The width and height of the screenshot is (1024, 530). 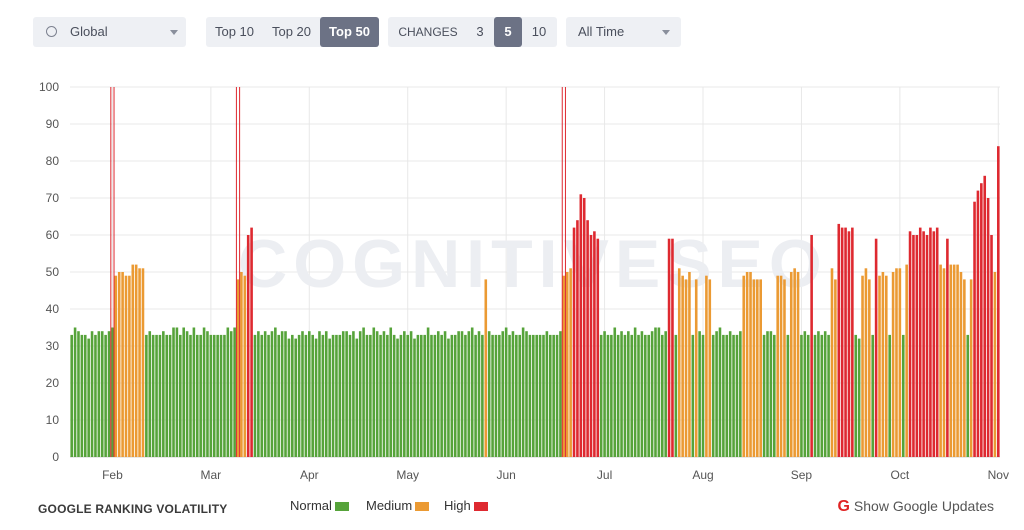 What do you see at coordinates (53, 309) in the screenshot?
I see `y-tick-label: 40` at bounding box center [53, 309].